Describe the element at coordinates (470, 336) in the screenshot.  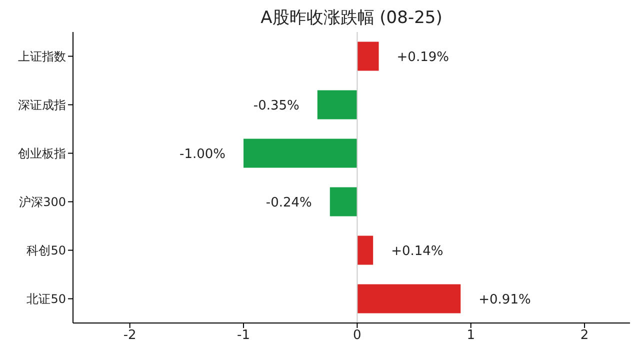
I see `x-tick-label: 1` at that location.